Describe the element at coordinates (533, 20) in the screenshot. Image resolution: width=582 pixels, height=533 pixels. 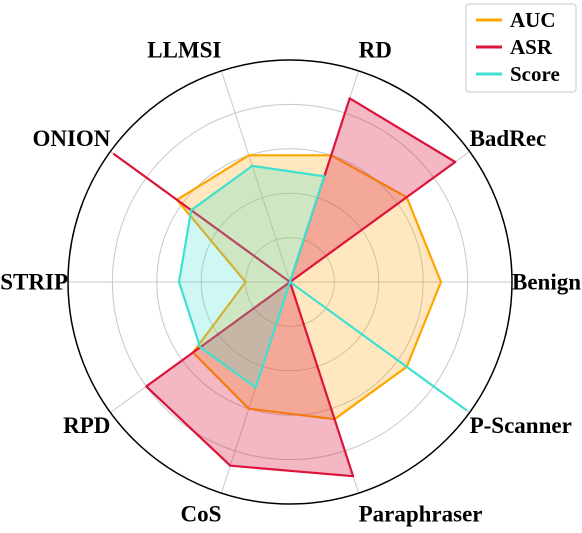
I see `legend-label-auc: AUC` at that location.